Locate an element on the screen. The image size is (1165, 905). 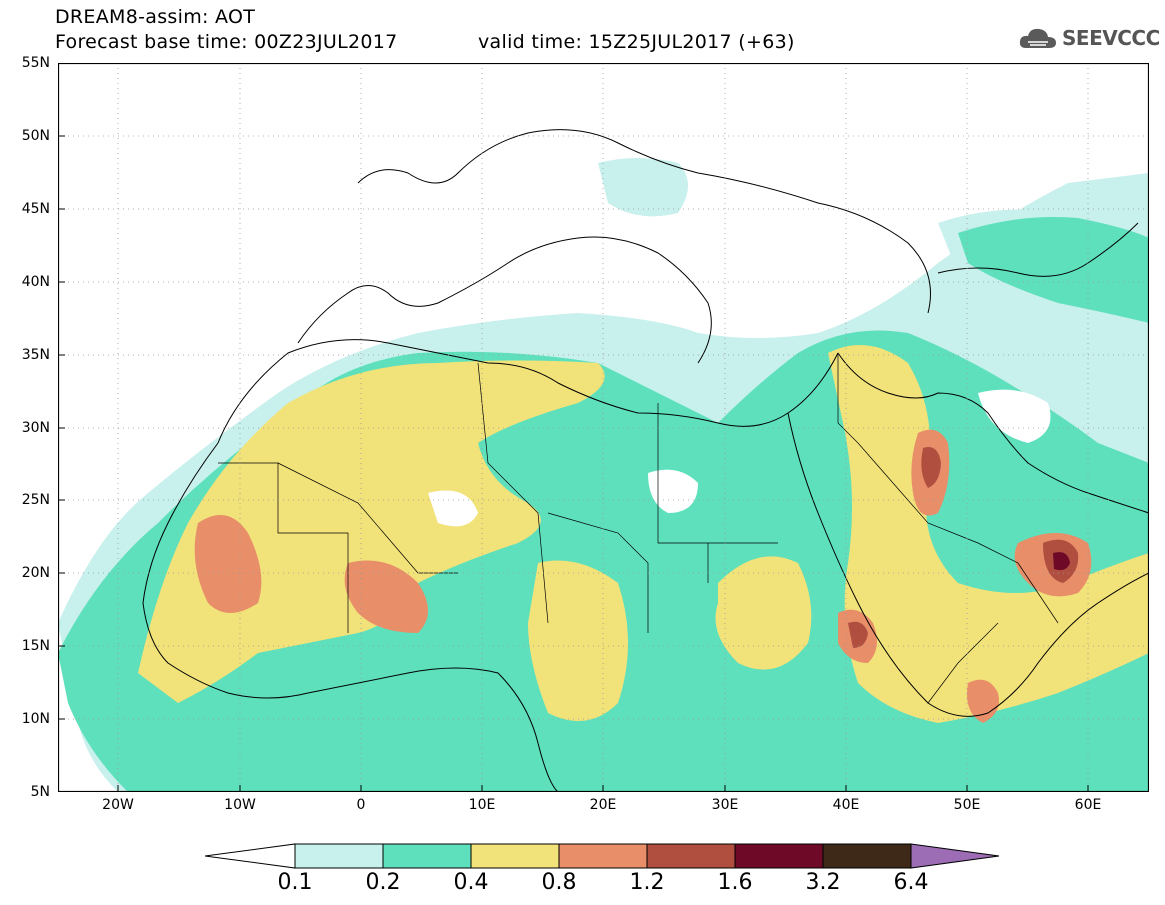
colorbar-low-arrow is located at coordinates (250, 856).